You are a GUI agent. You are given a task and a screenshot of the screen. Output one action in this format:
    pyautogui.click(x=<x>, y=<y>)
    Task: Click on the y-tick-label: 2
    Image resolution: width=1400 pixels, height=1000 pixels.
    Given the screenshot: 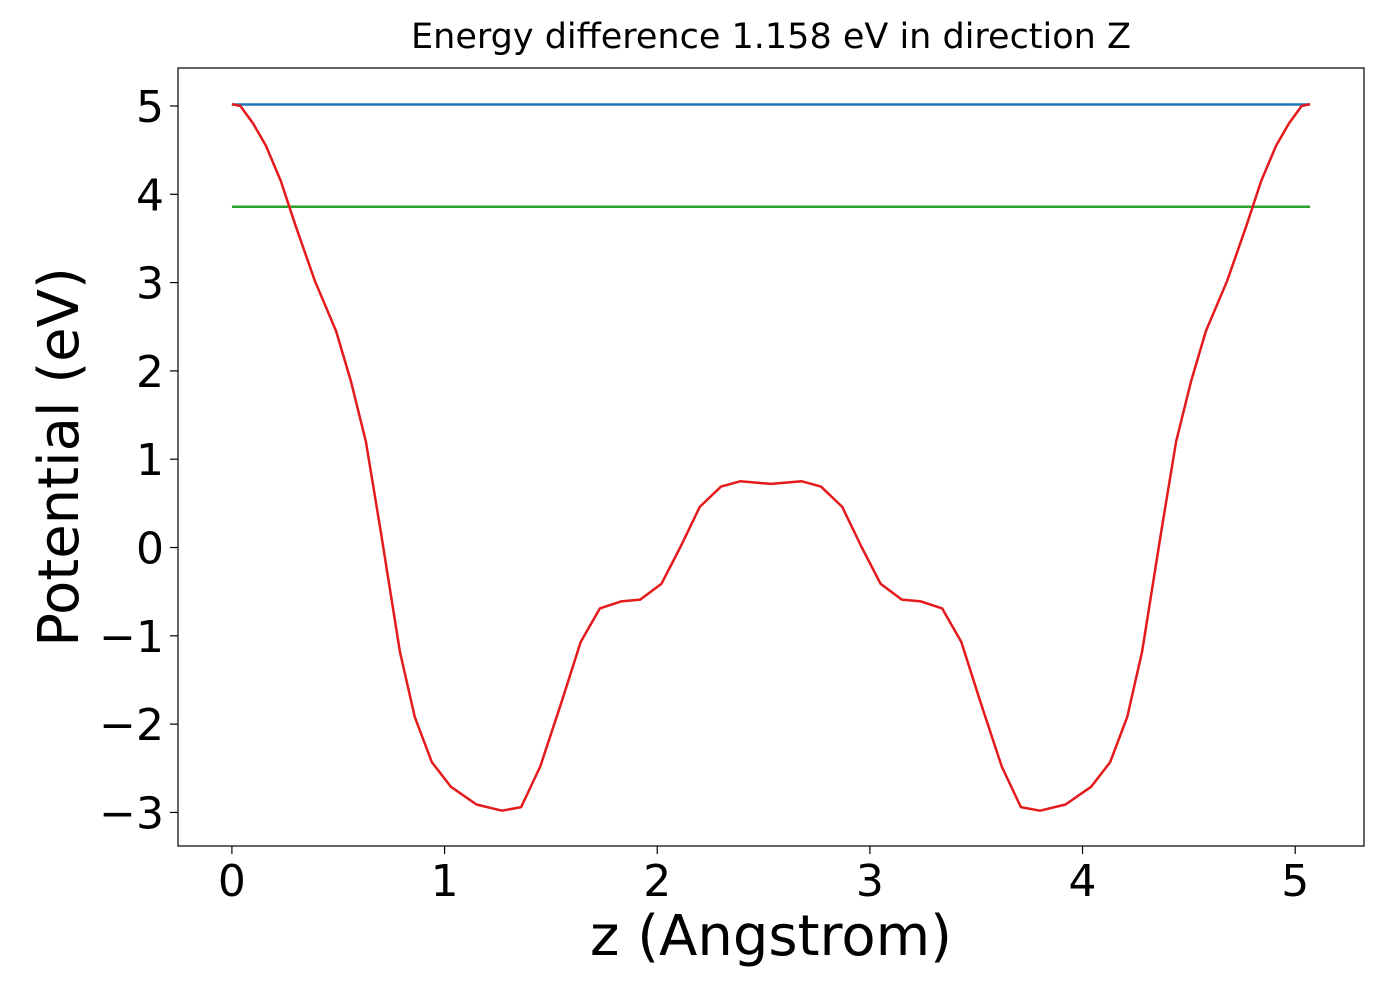 What is the action you would take?
    pyautogui.click(x=150, y=372)
    